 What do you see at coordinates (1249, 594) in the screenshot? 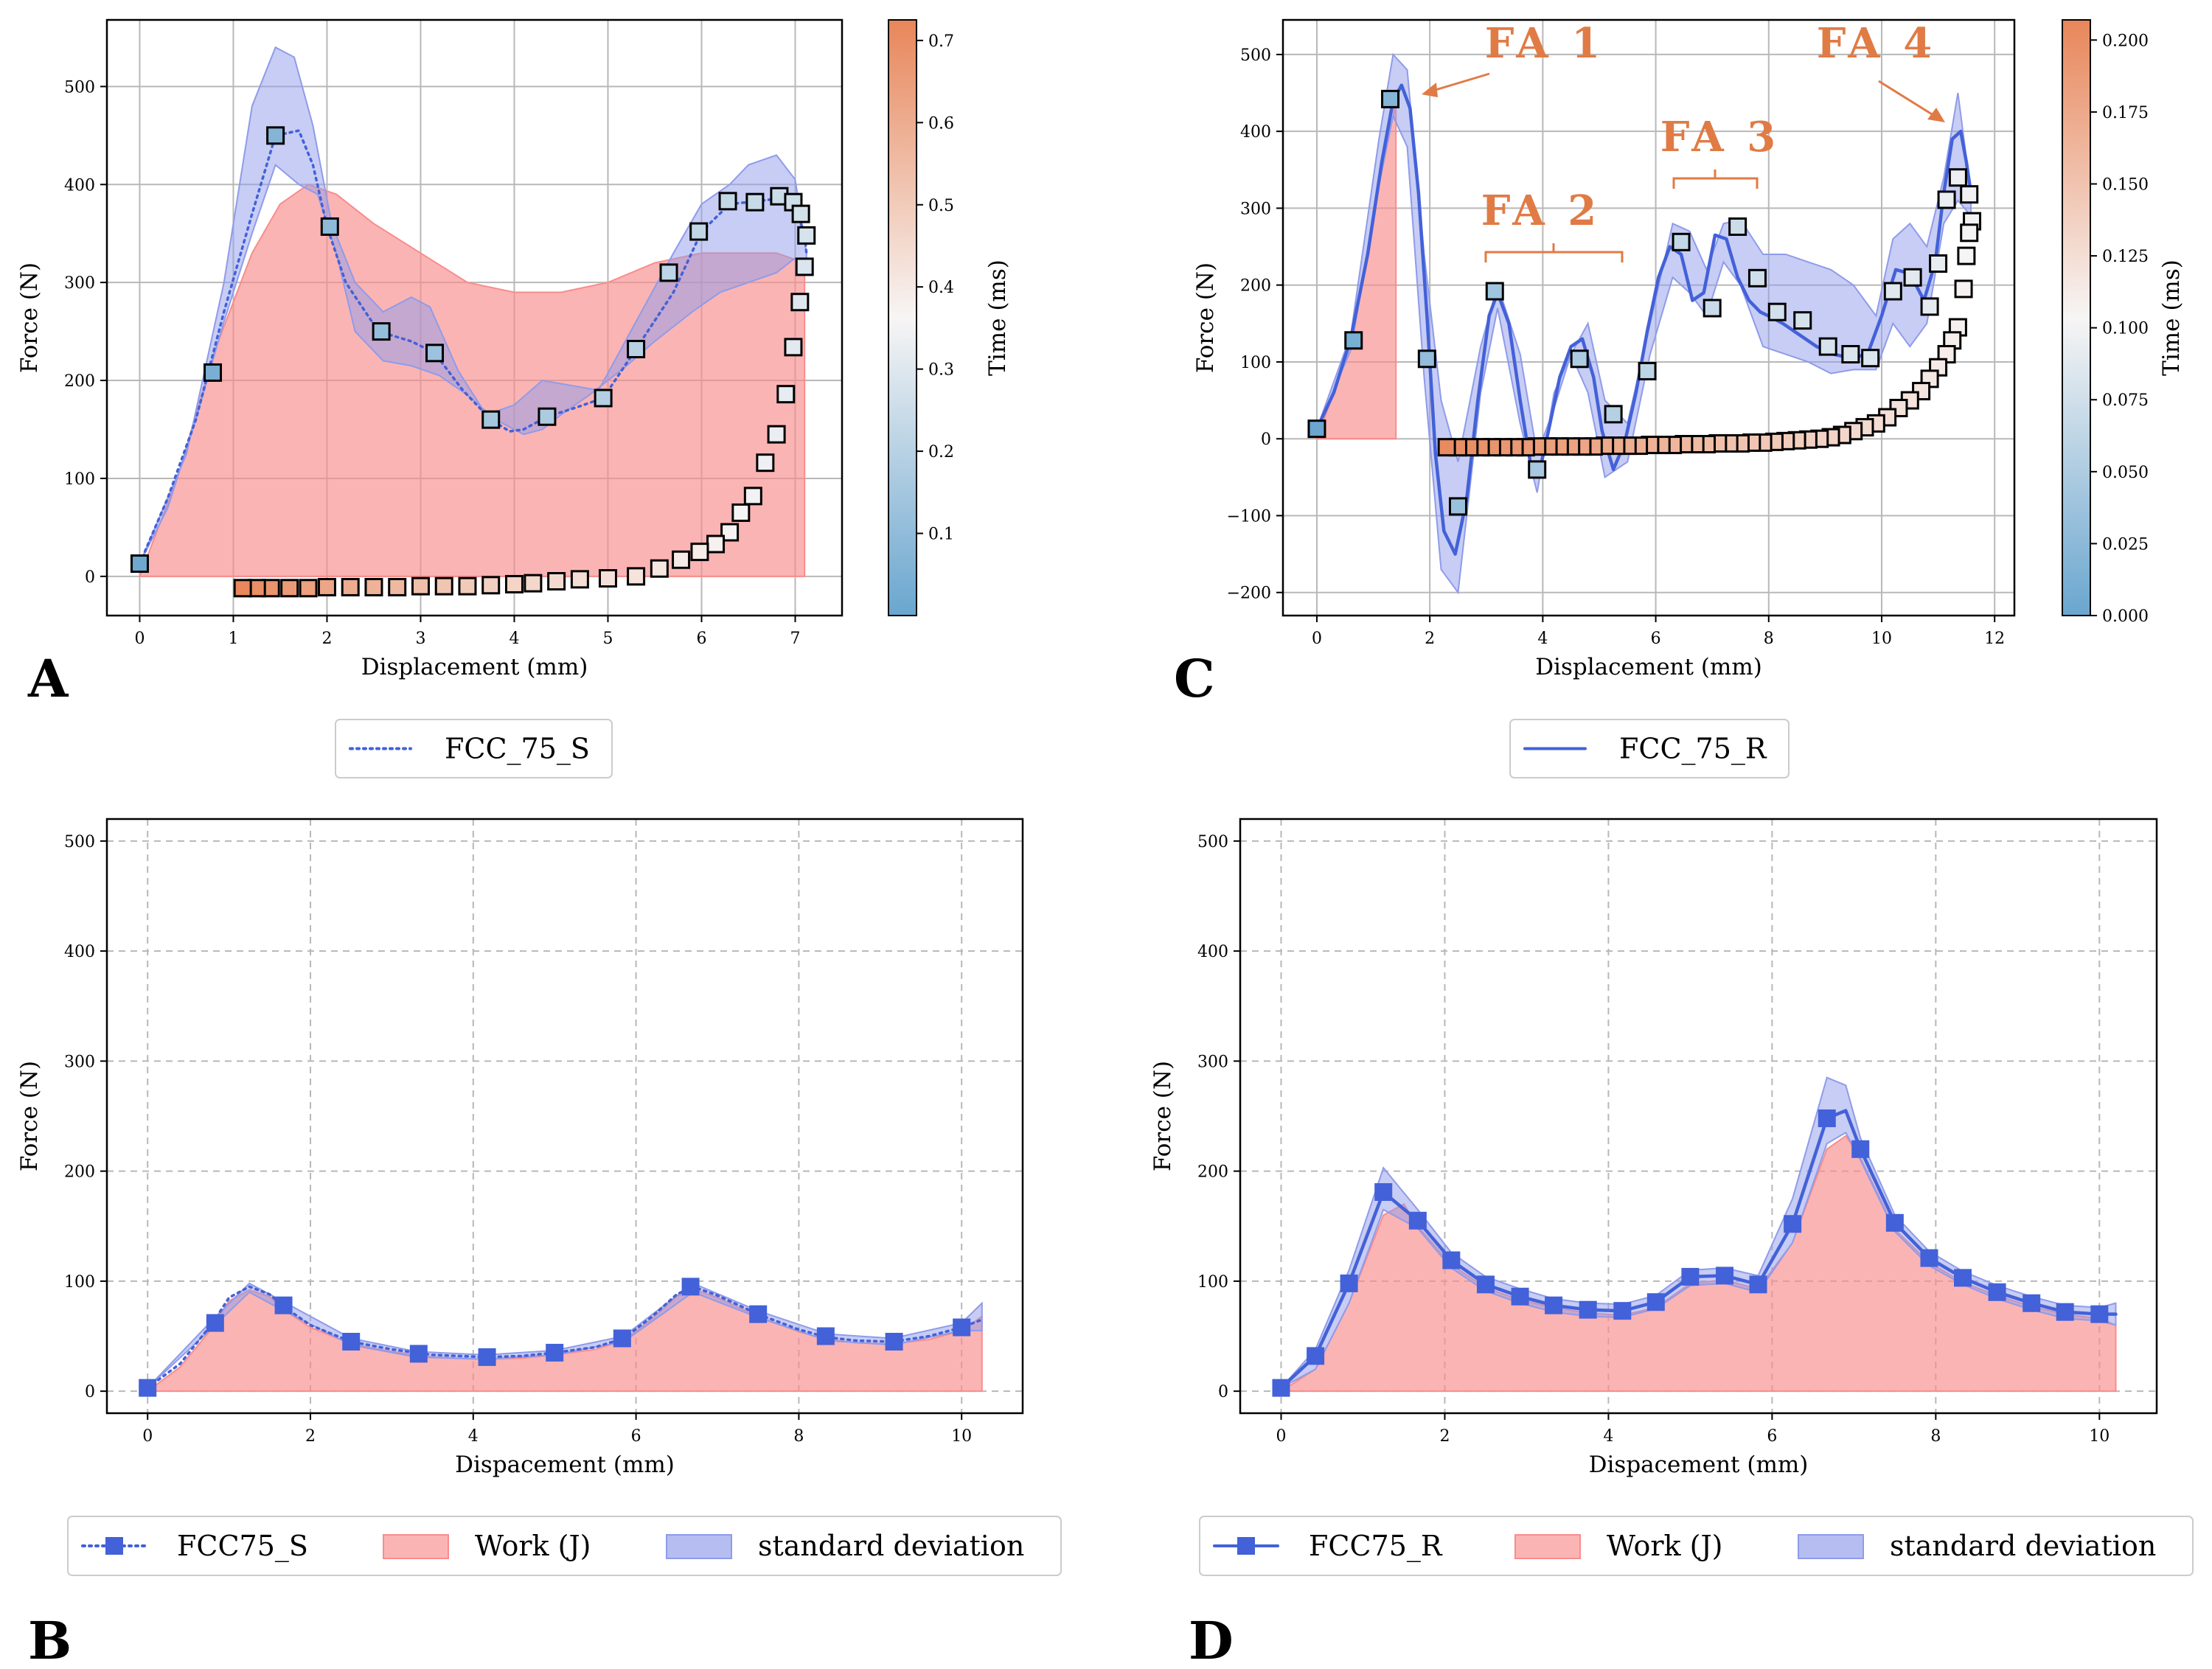
I see `y-tick-label: −200` at bounding box center [1249, 594].